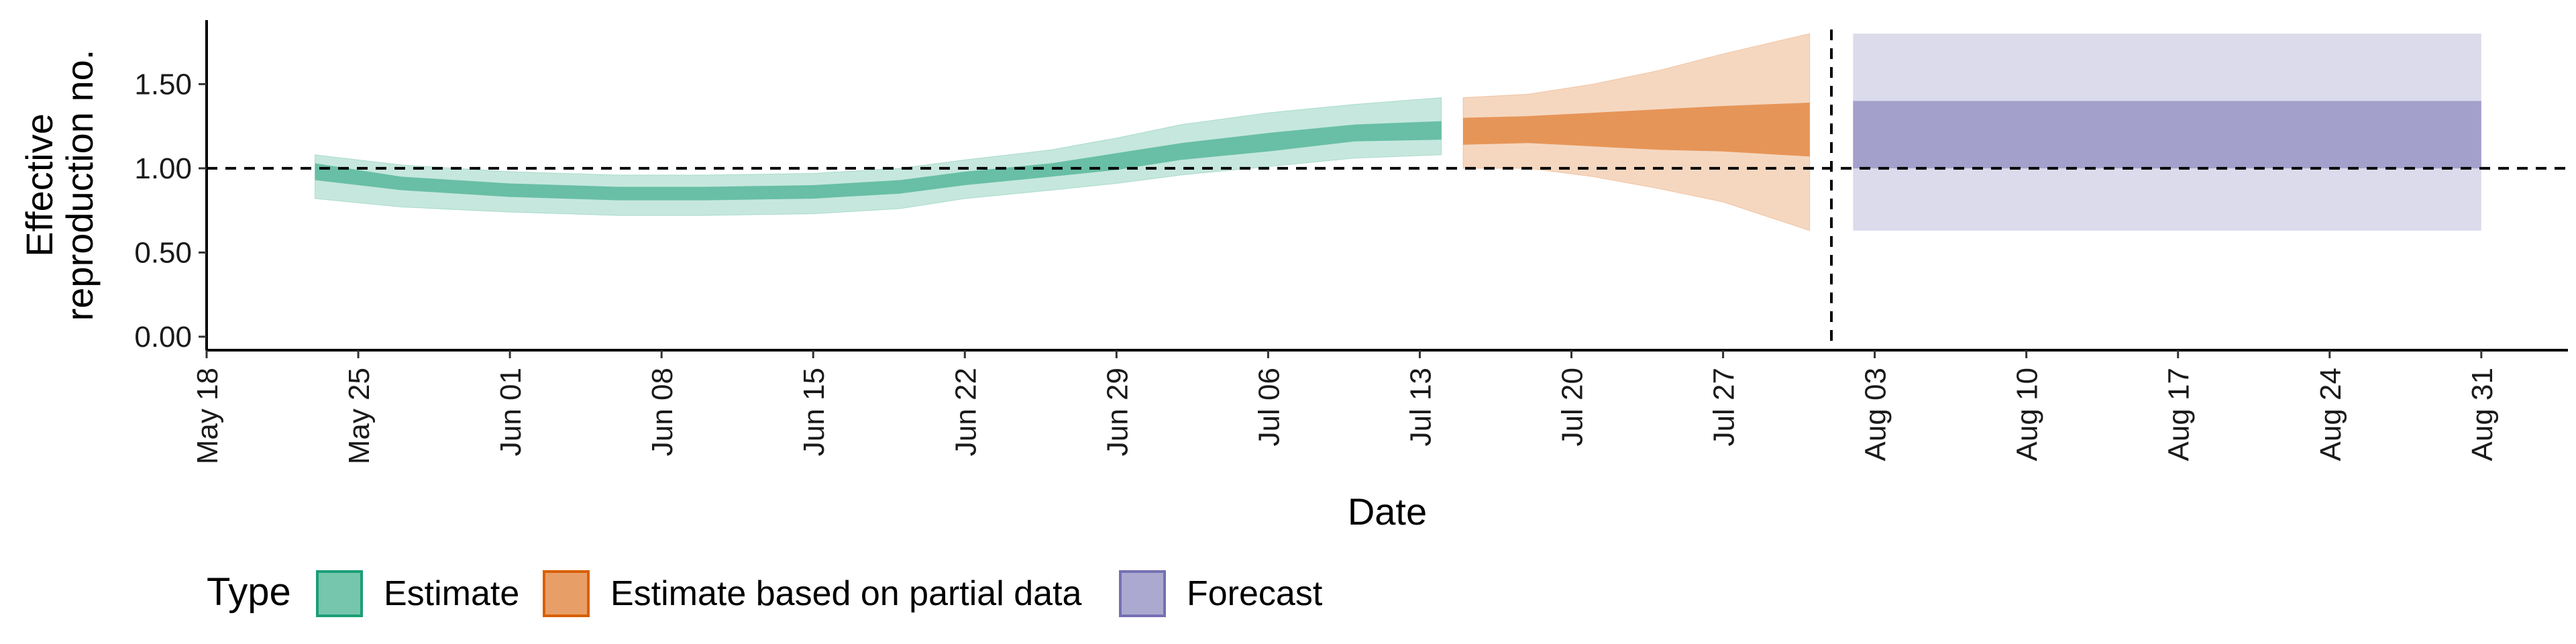  Describe the element at coordinates (2482, 414) in the screenshot. I see `x-tick-label: Aug 31` at that location.